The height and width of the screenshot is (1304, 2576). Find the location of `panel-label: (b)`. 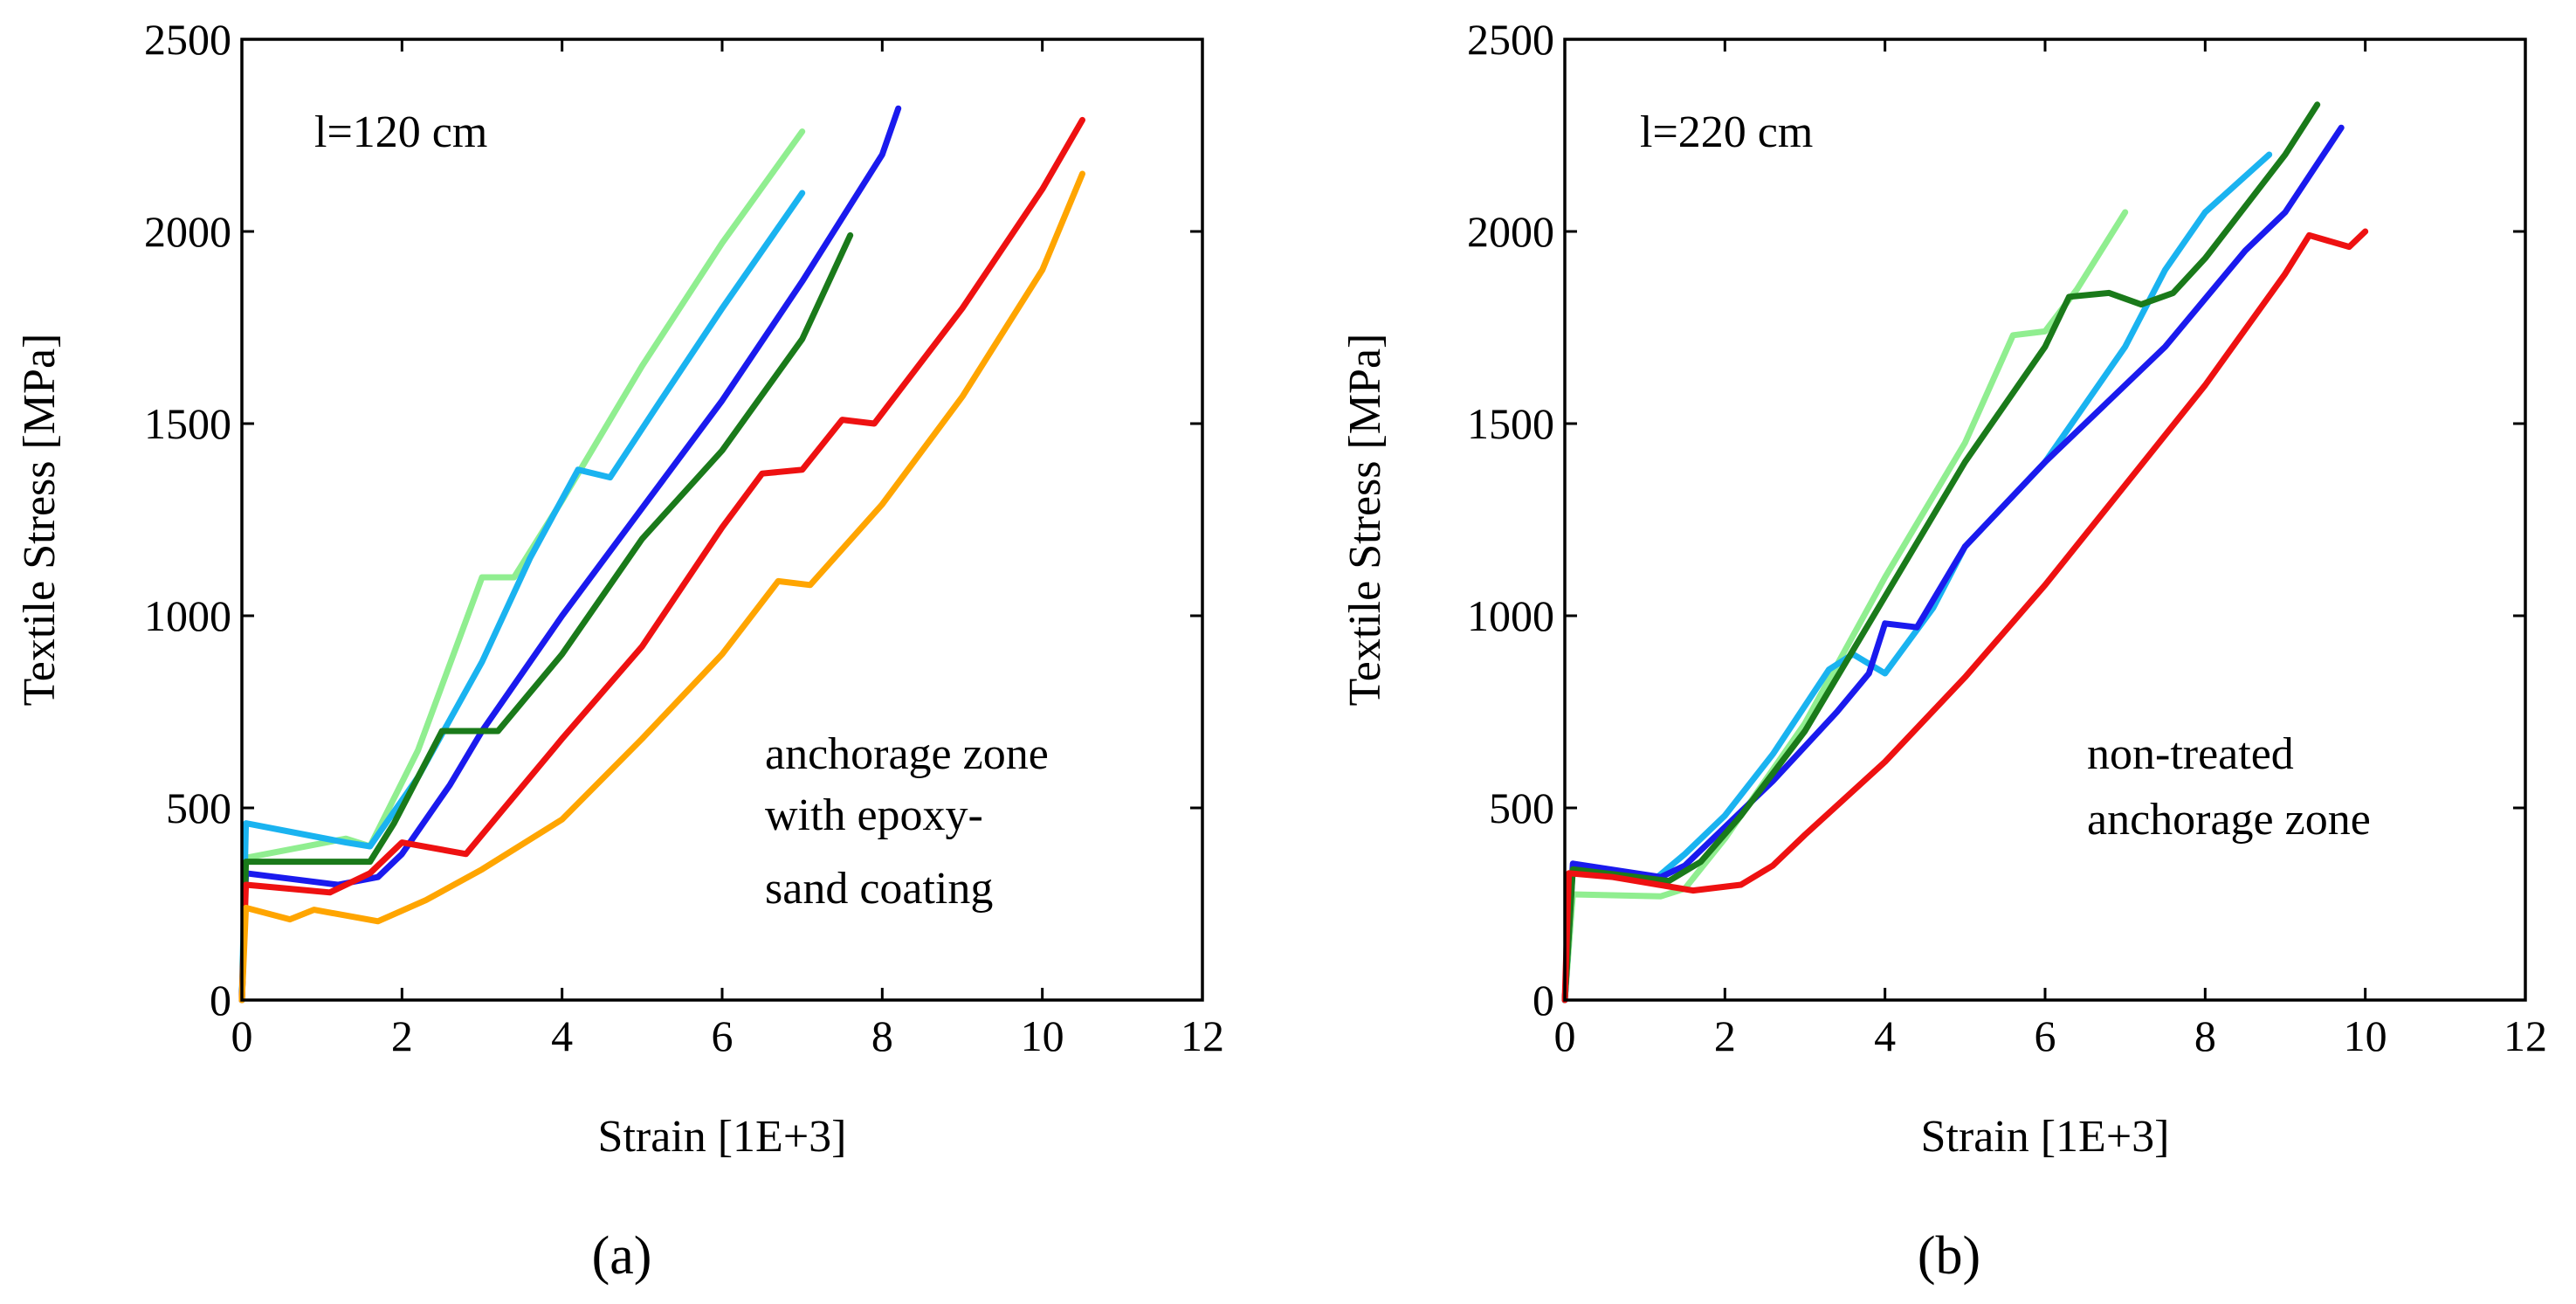

panel-label: (b) is located at coordinates (1949, 1256).